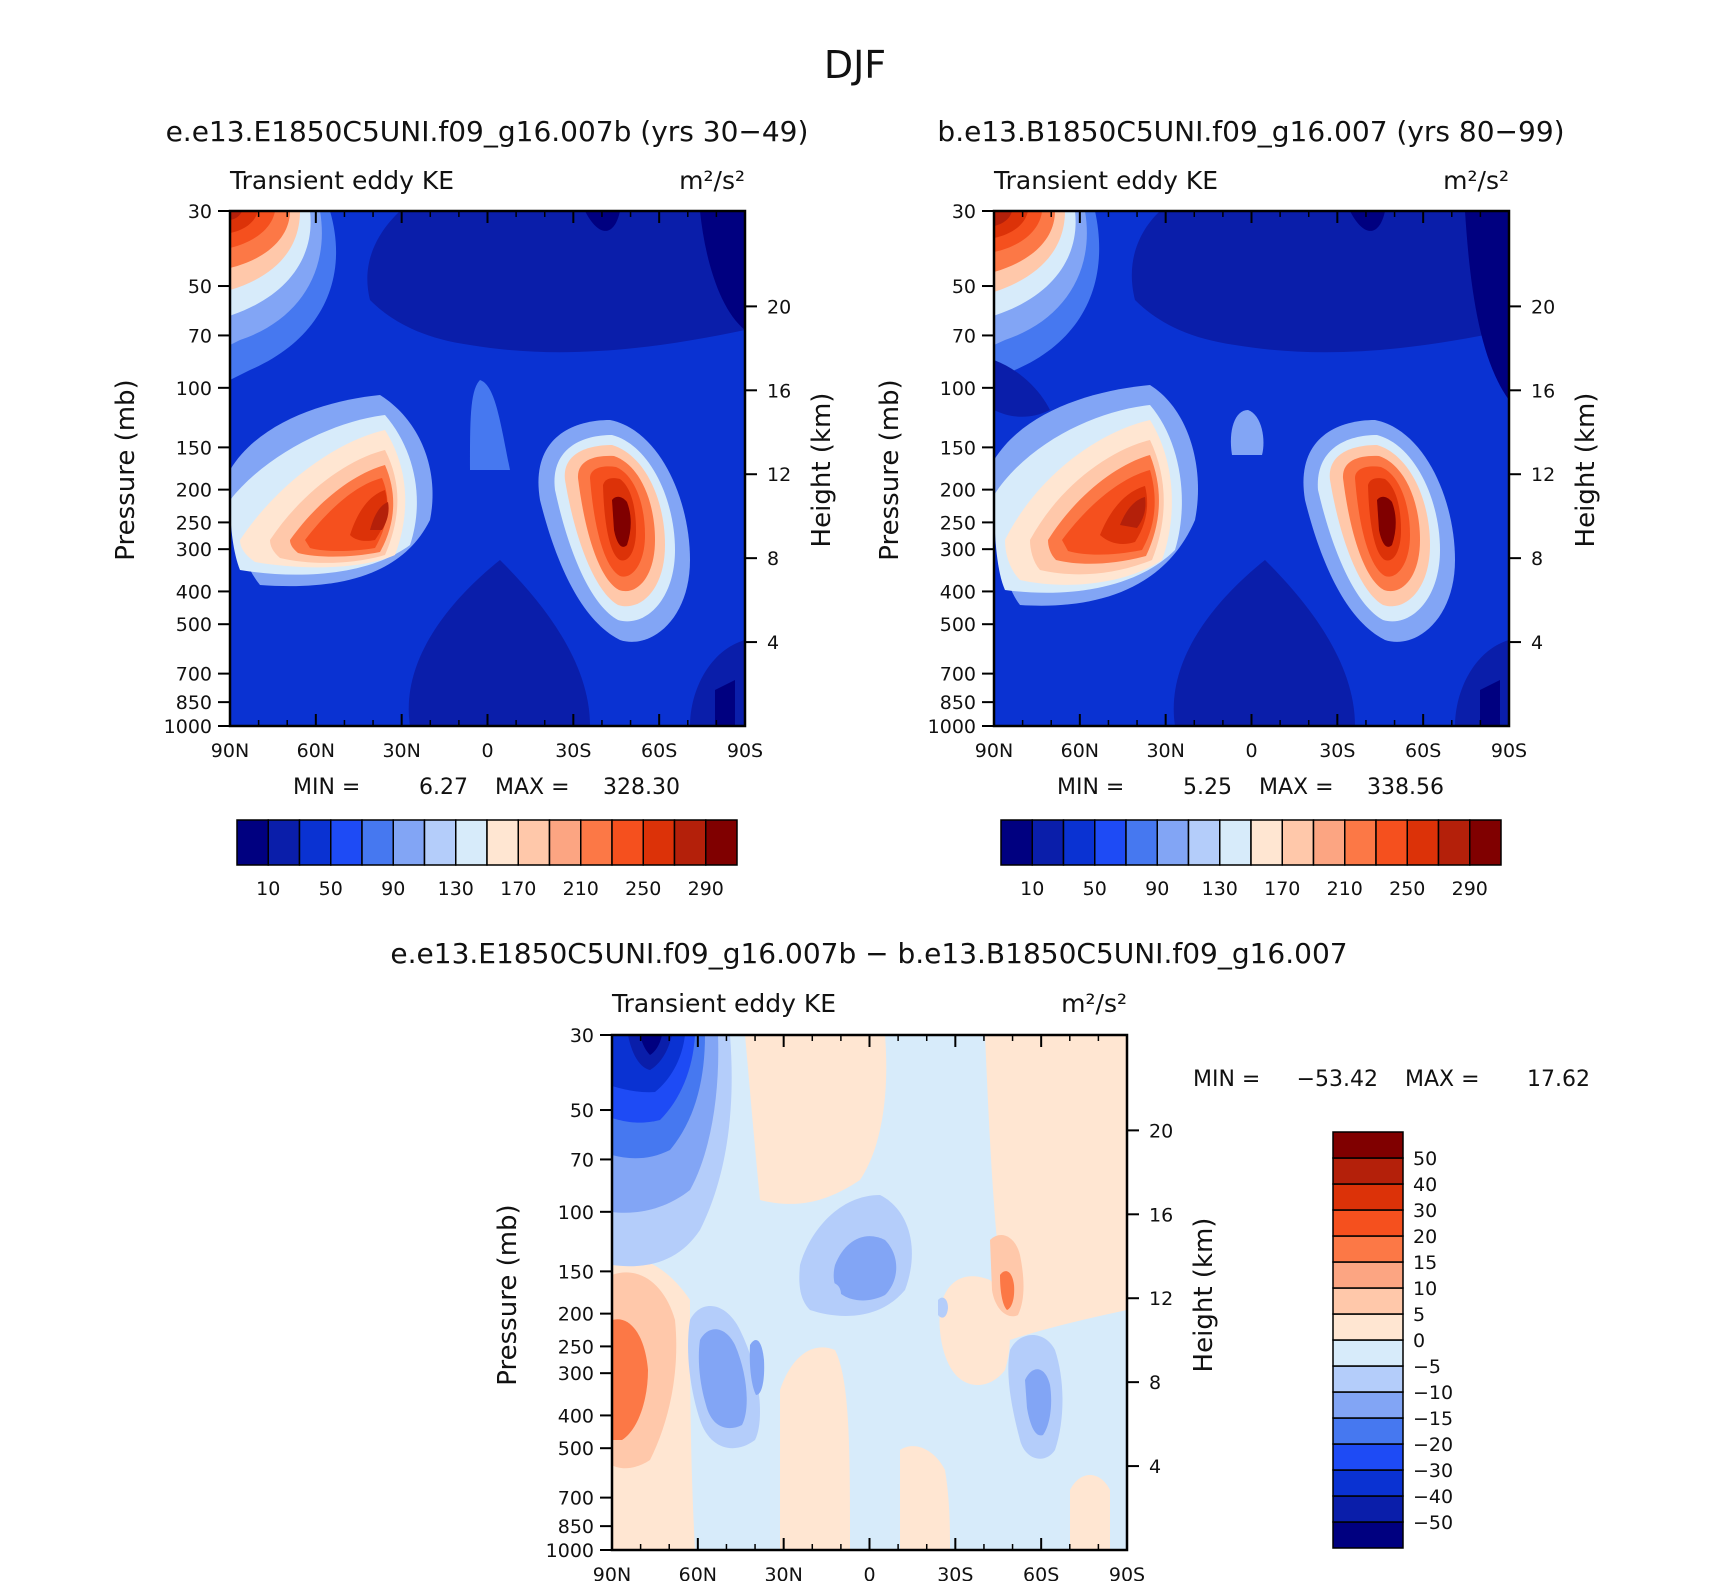 This screenshot has height=1581, width=1710. I want to click on panel2-max-value: 338.56, so click(1405, 787).